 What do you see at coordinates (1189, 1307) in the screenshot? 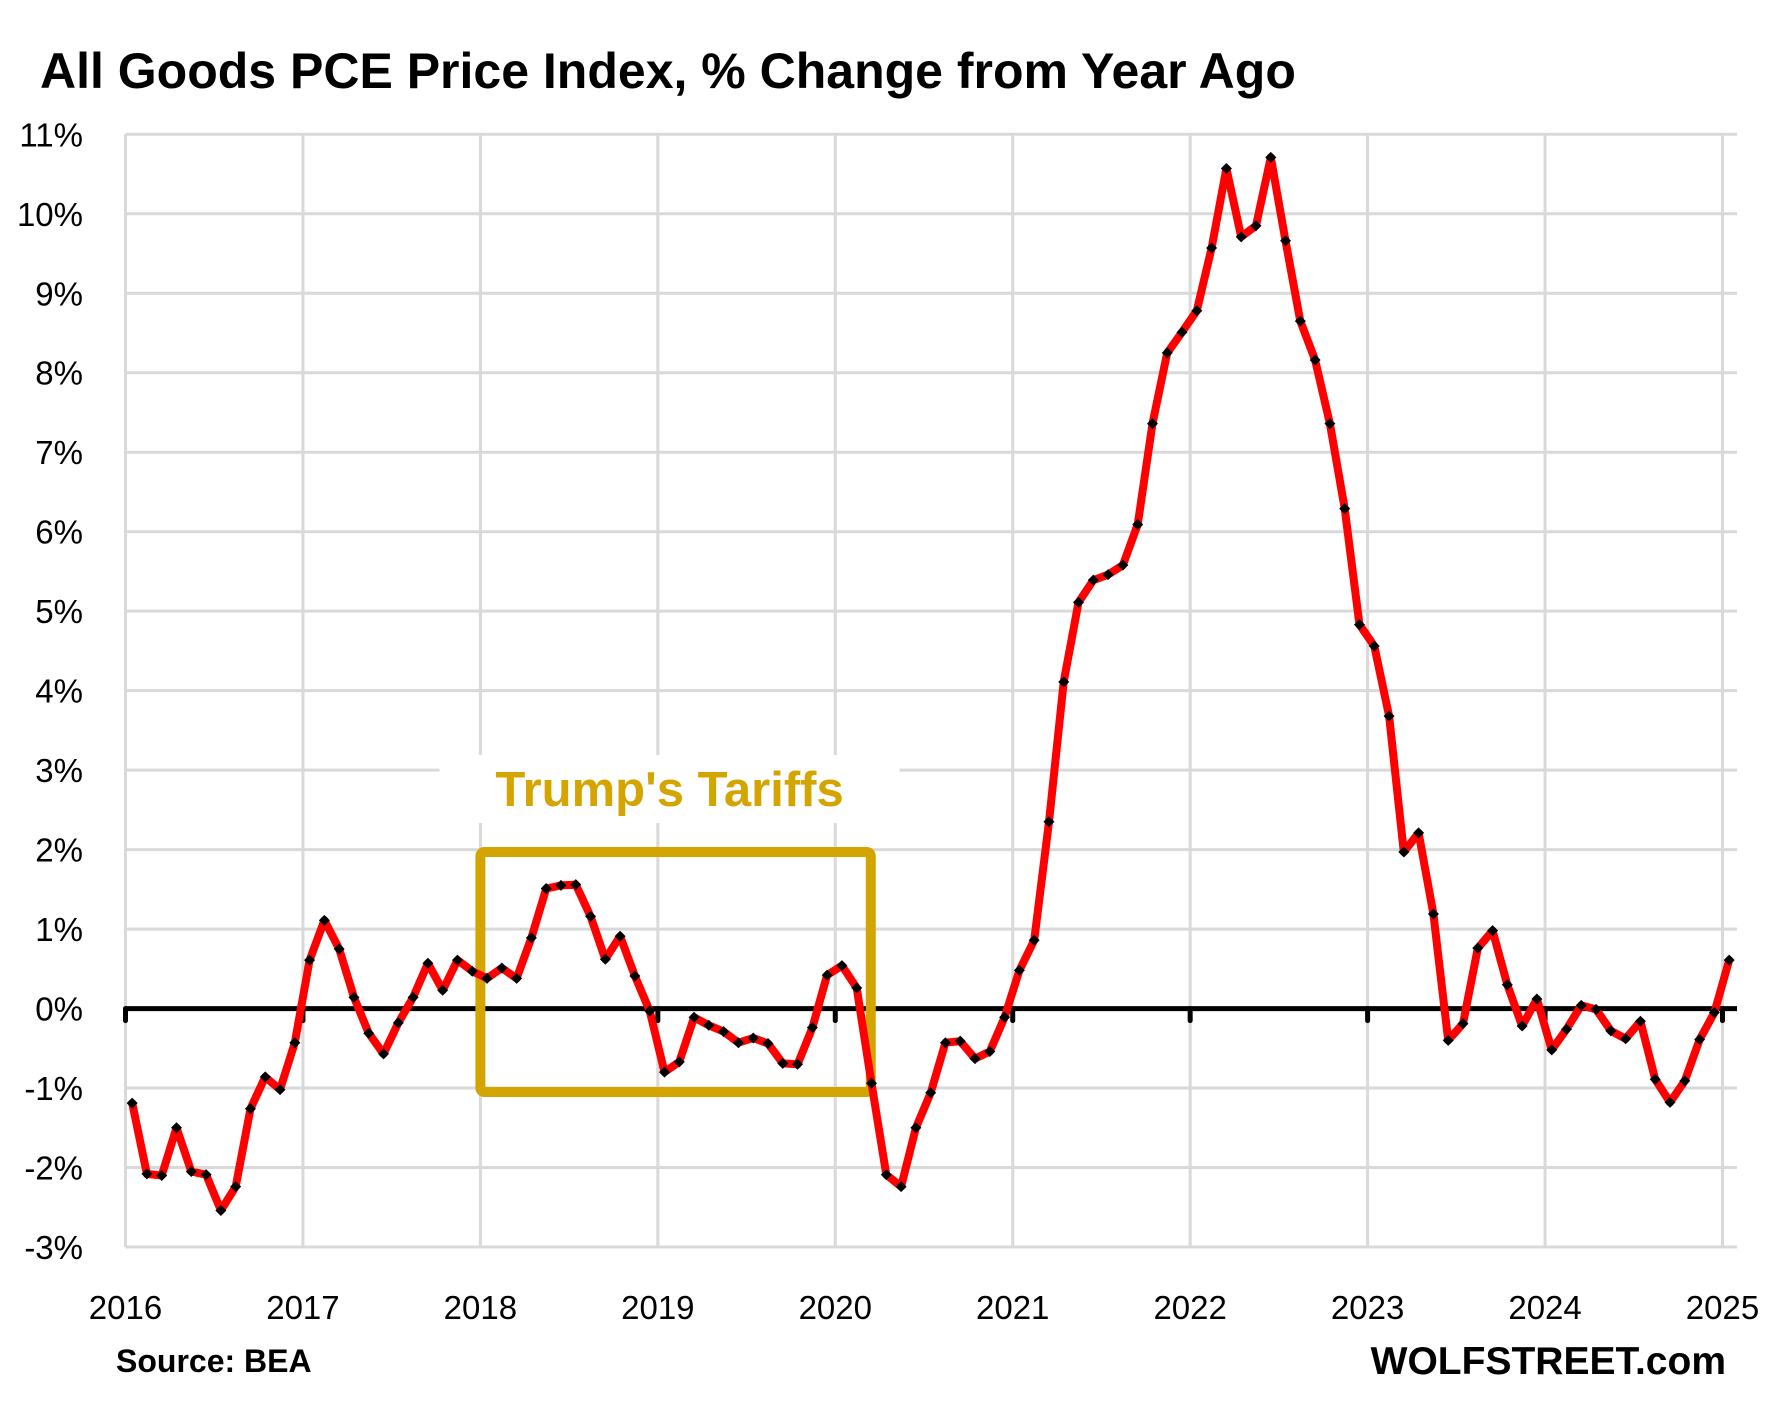
I see `x-tick-label: 2022` at bounding box center [1189, 1307].